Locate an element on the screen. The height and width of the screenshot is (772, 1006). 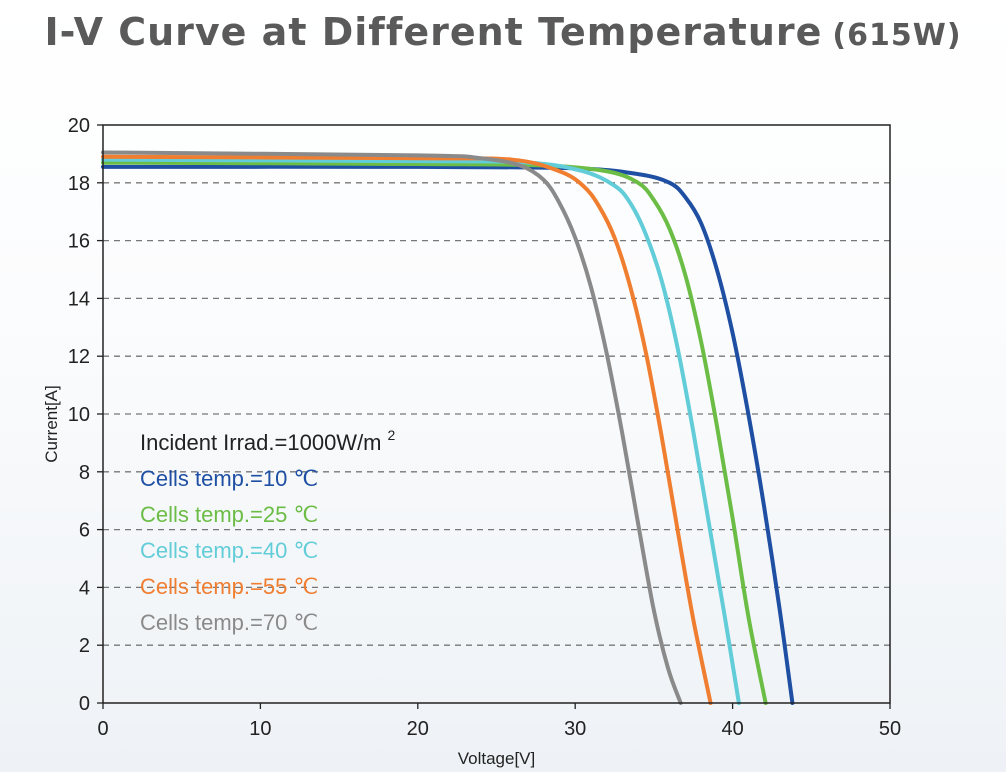
y-tick-label: 6 is located at coordinates (84, 531).